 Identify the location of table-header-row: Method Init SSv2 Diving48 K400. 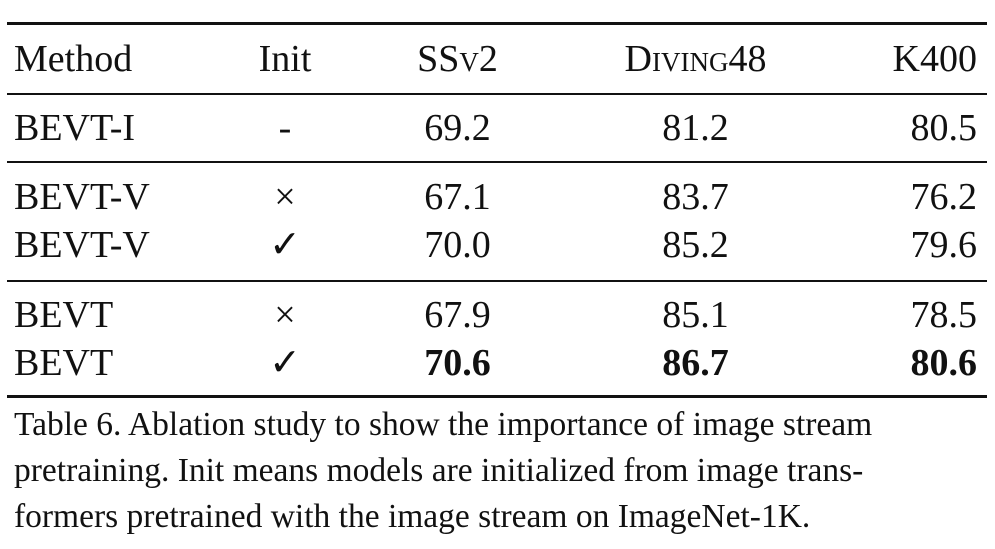
(497, 59).